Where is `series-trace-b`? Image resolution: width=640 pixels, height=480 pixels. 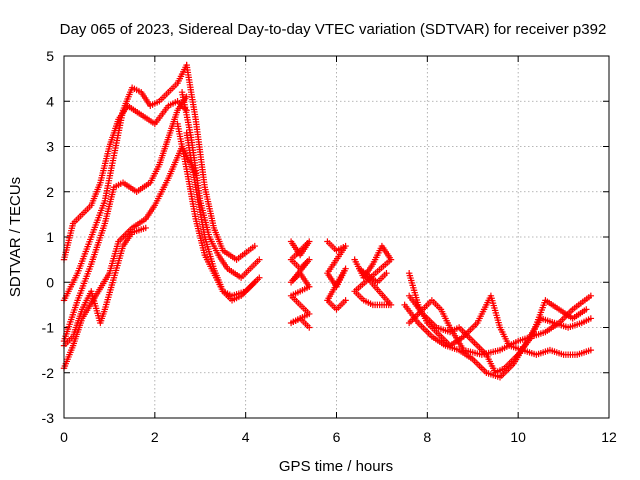
series-trace-b is located at coordinates (125, 180).